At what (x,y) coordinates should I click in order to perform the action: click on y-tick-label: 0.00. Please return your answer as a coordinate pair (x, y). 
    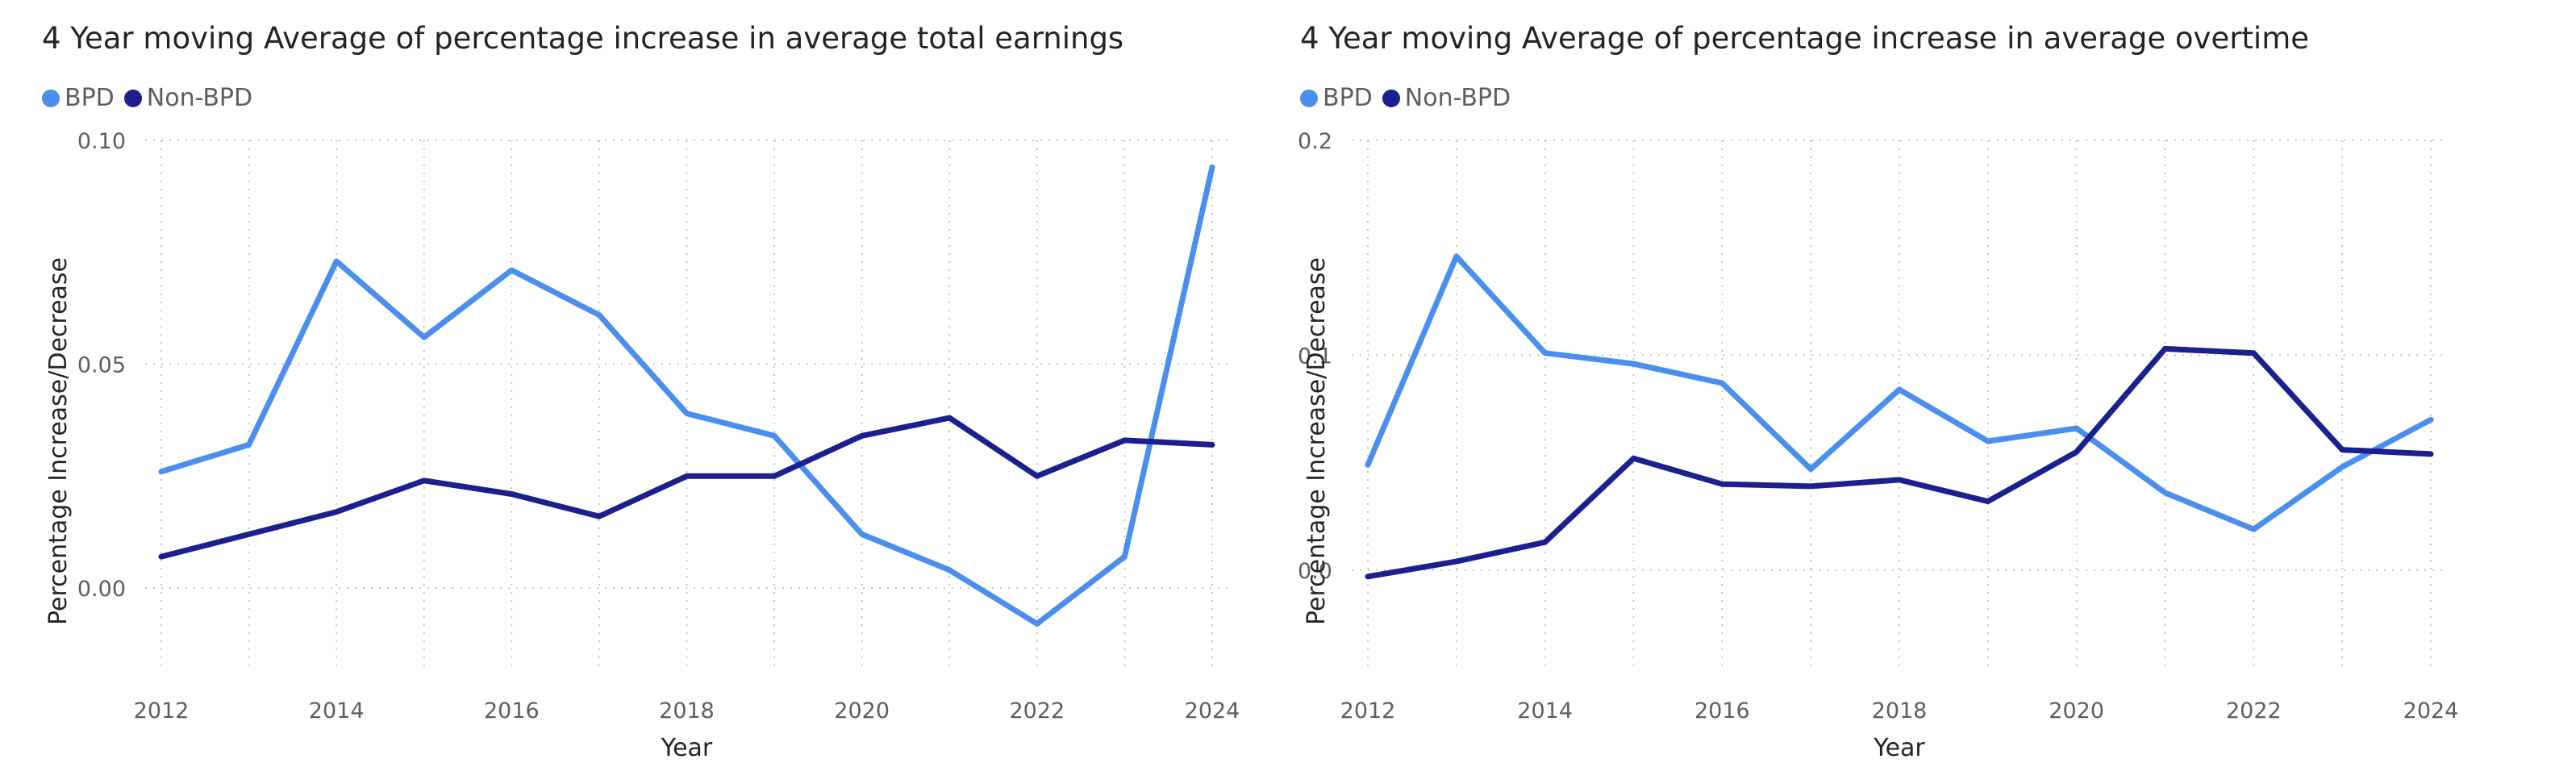
    Looking at the image, I should click on (101, 589).